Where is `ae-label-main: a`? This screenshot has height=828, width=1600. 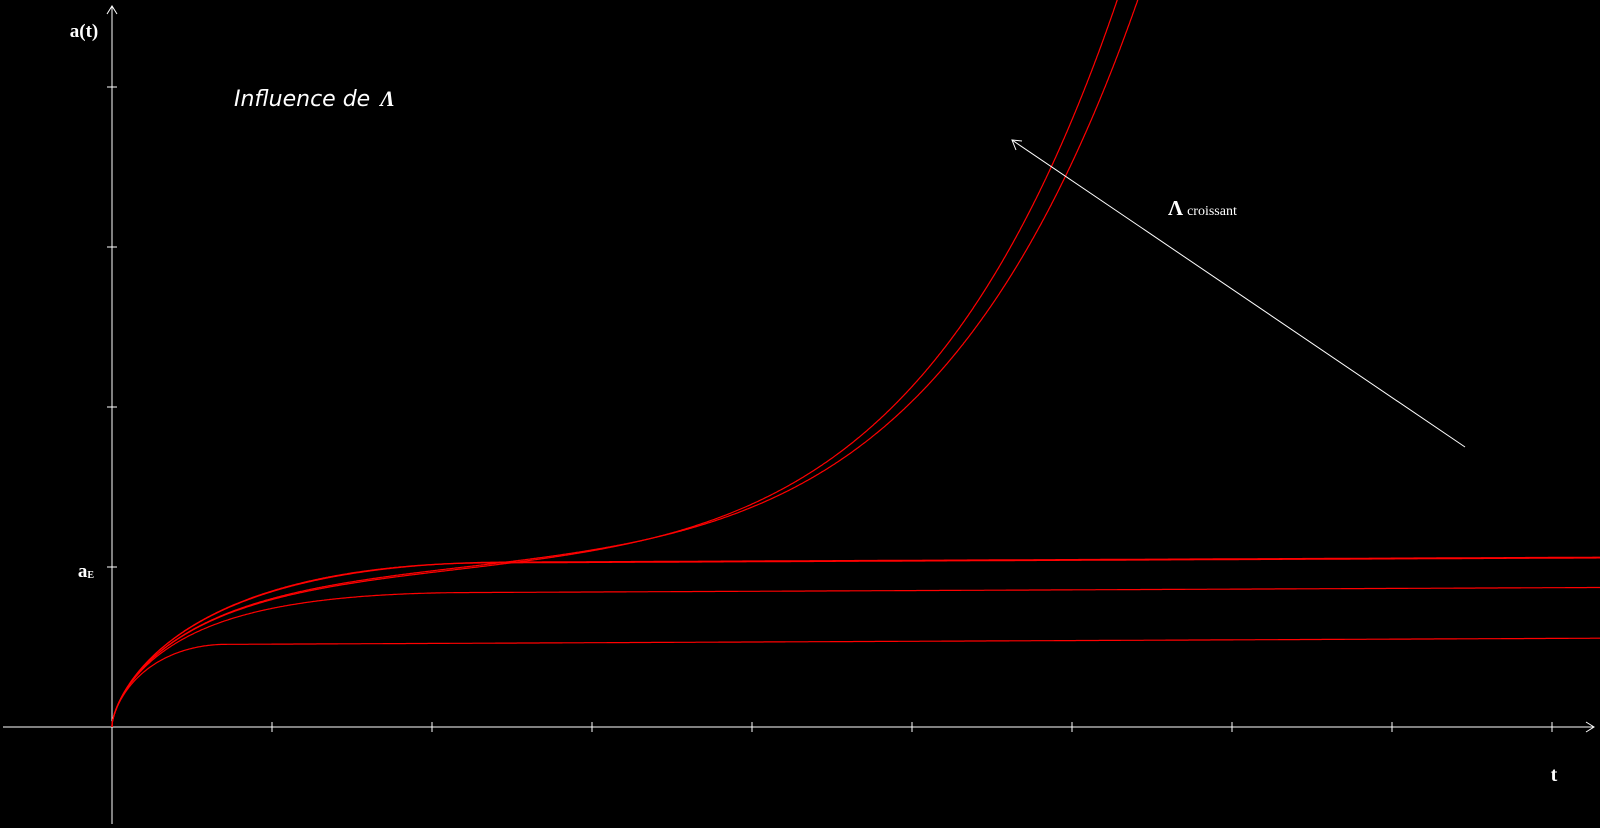
ae-label-main: a is located at coordinates (83, 571).